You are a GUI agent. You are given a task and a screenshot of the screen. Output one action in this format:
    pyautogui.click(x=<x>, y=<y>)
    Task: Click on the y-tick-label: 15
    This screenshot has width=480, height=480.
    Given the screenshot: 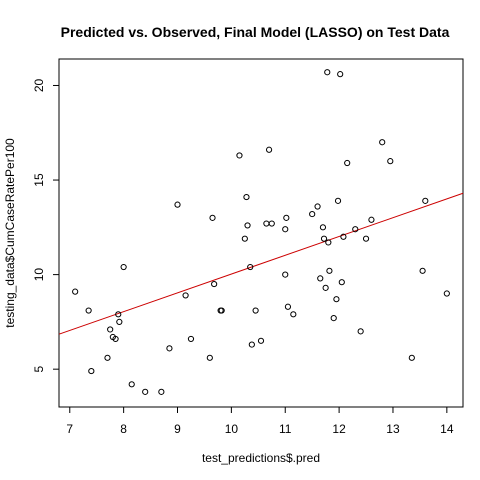 What is the action you would take?
    pyautogui.click(x=39, y=180)
    